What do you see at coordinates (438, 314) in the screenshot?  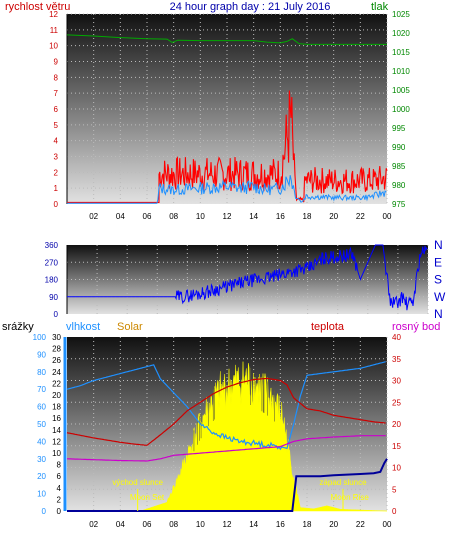 I see `direction-compass-tick: N` at bounding box center [438, 314].